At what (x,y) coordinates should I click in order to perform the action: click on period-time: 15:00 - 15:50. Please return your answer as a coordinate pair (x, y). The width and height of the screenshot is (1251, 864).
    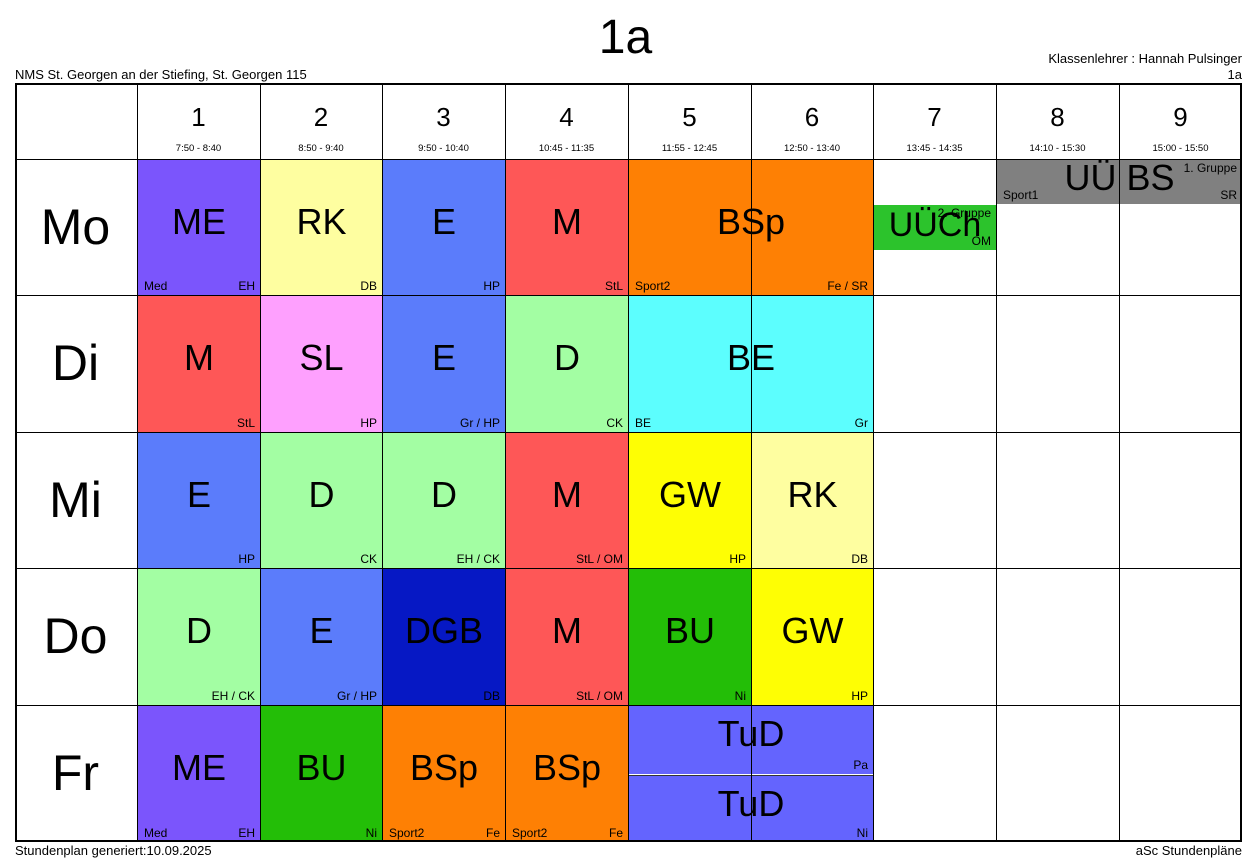
    Looking at the image, I should click on (1180, 148).